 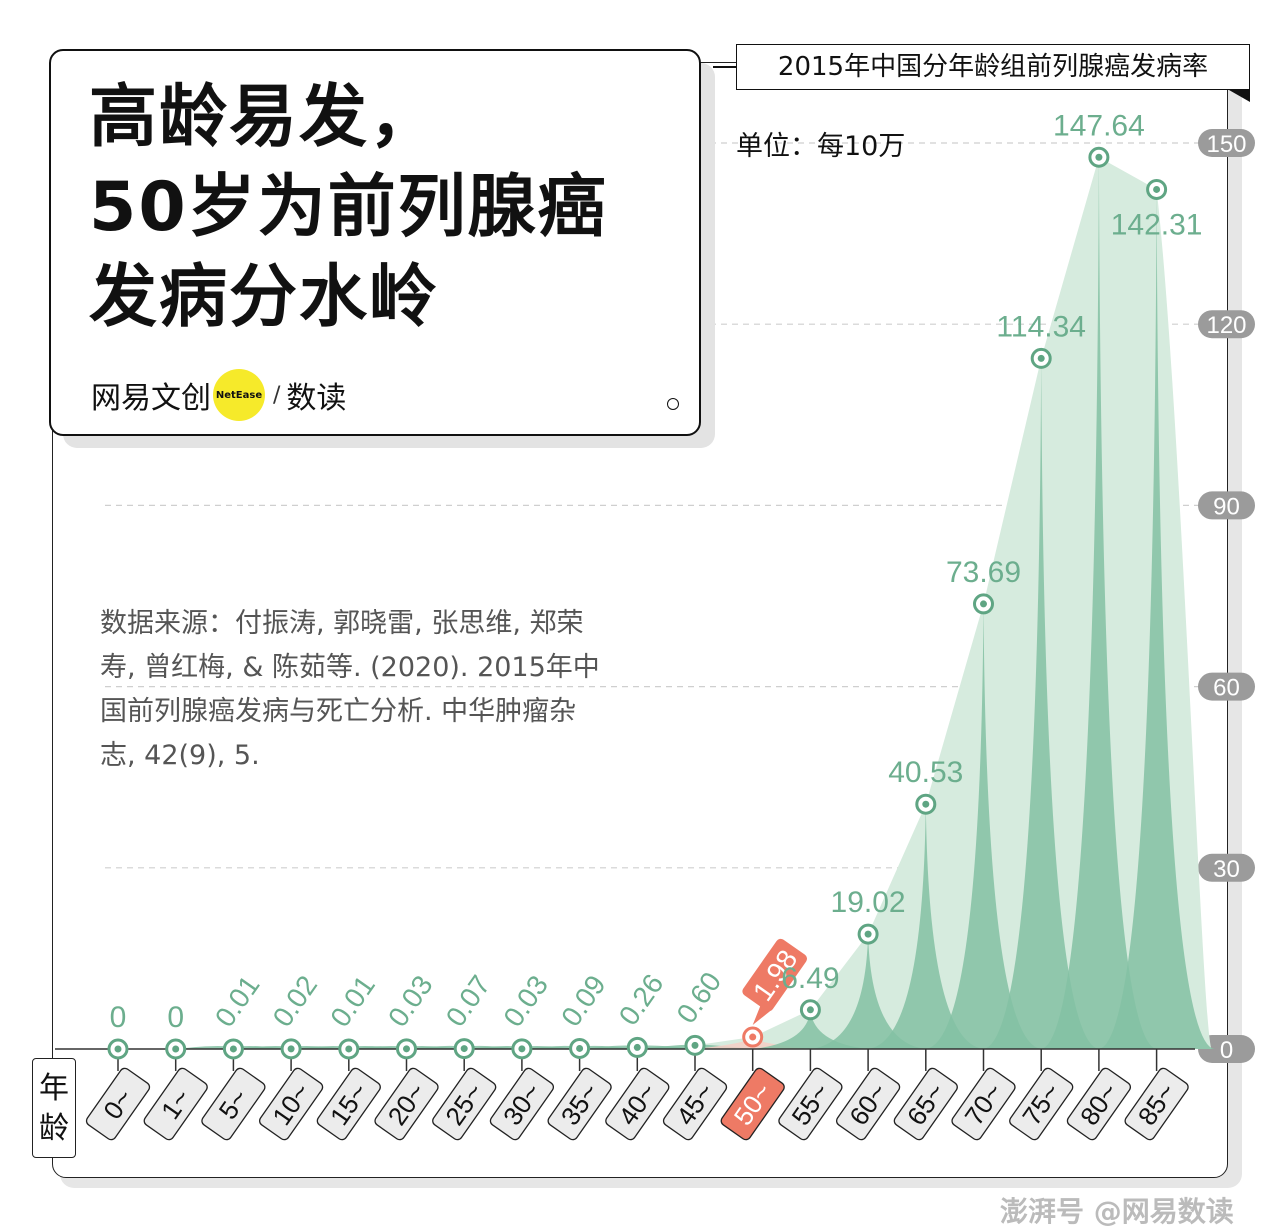 I want to click on x-axis-label-char-1: 年, so click(x=54, y=1088).